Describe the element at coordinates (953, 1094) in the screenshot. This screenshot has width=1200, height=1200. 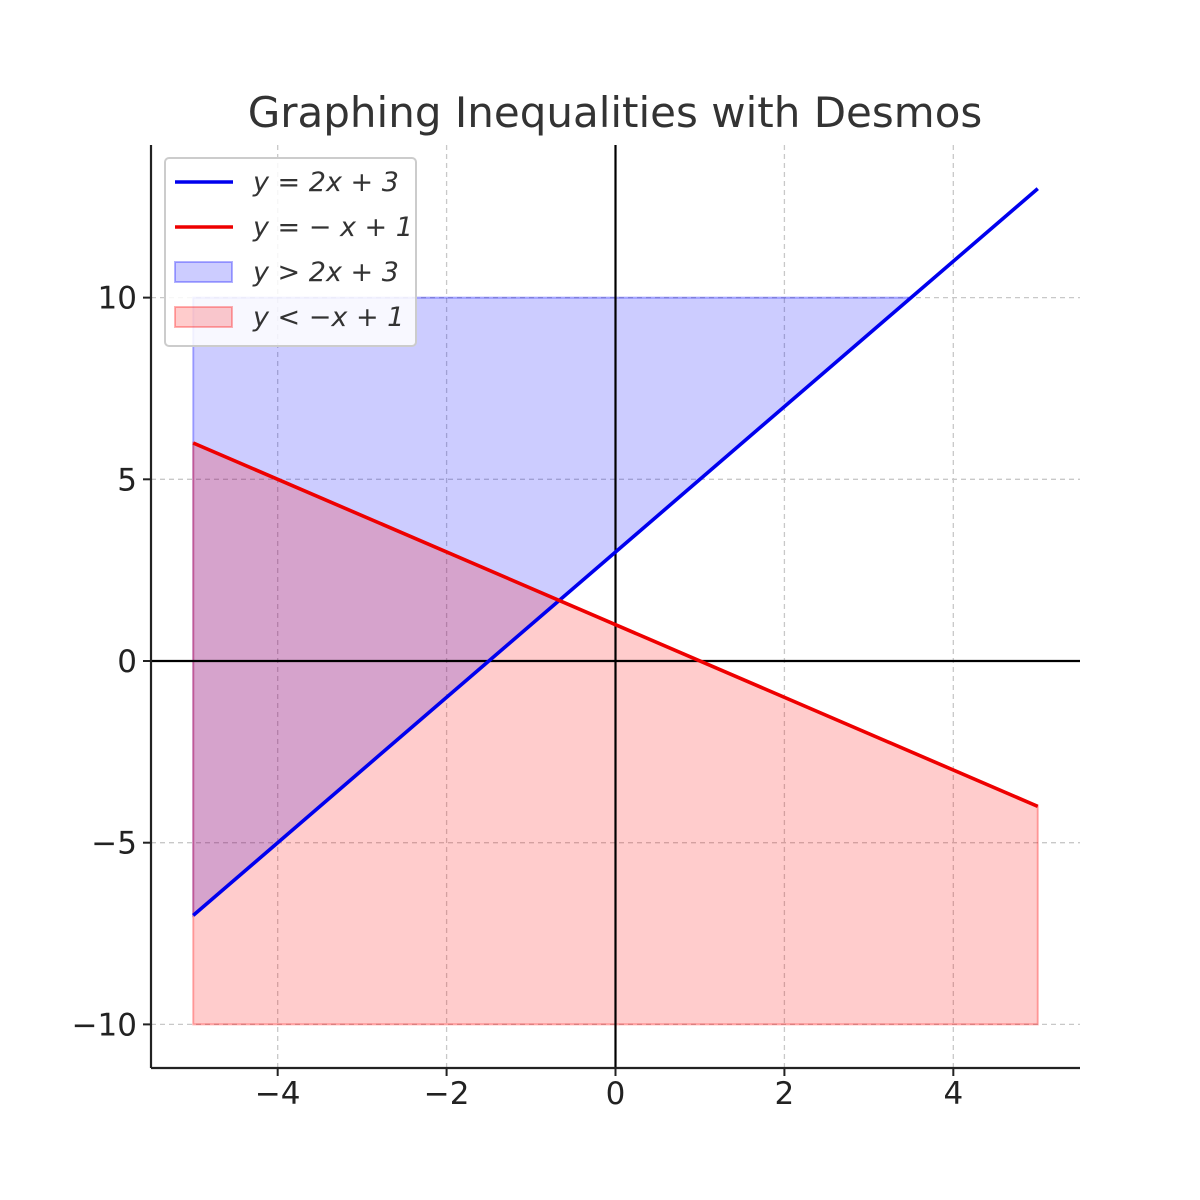
I see `x-tick-label-4: 4` at that location.